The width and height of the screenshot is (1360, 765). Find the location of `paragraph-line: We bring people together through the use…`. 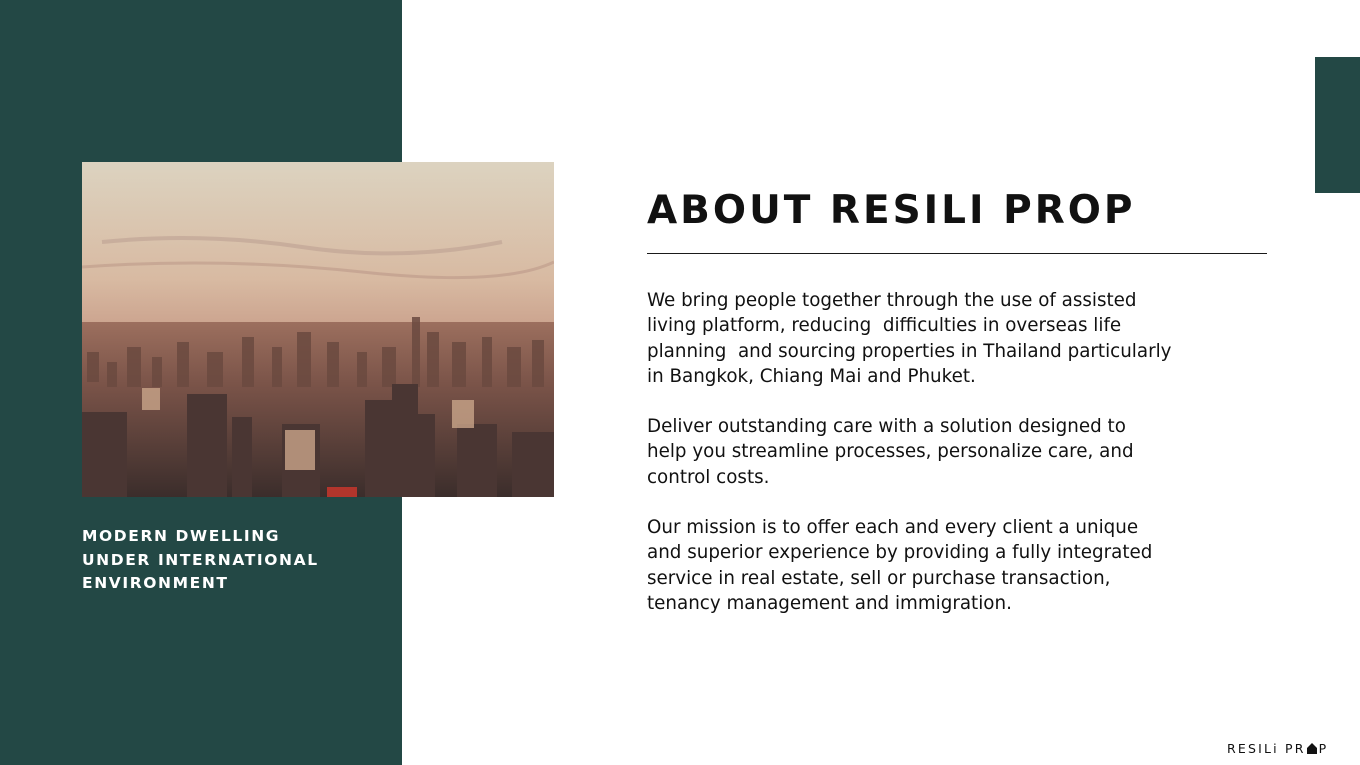

paragraph-line: We bring people together through the use… is located at coordinates (892, 300).